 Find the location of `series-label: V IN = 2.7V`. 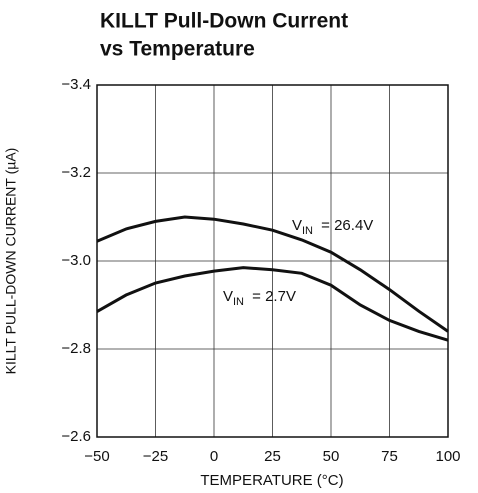

series-label: V IN = 2.7V is located at coordinates (259, 298).